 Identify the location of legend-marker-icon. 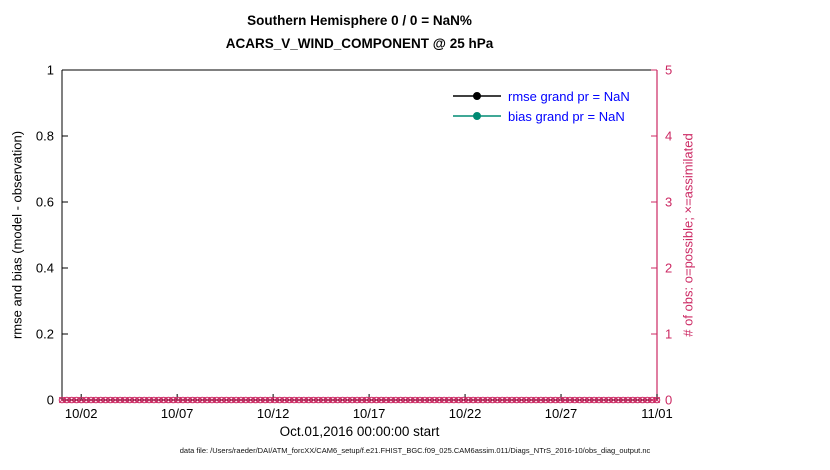
(477, 96).